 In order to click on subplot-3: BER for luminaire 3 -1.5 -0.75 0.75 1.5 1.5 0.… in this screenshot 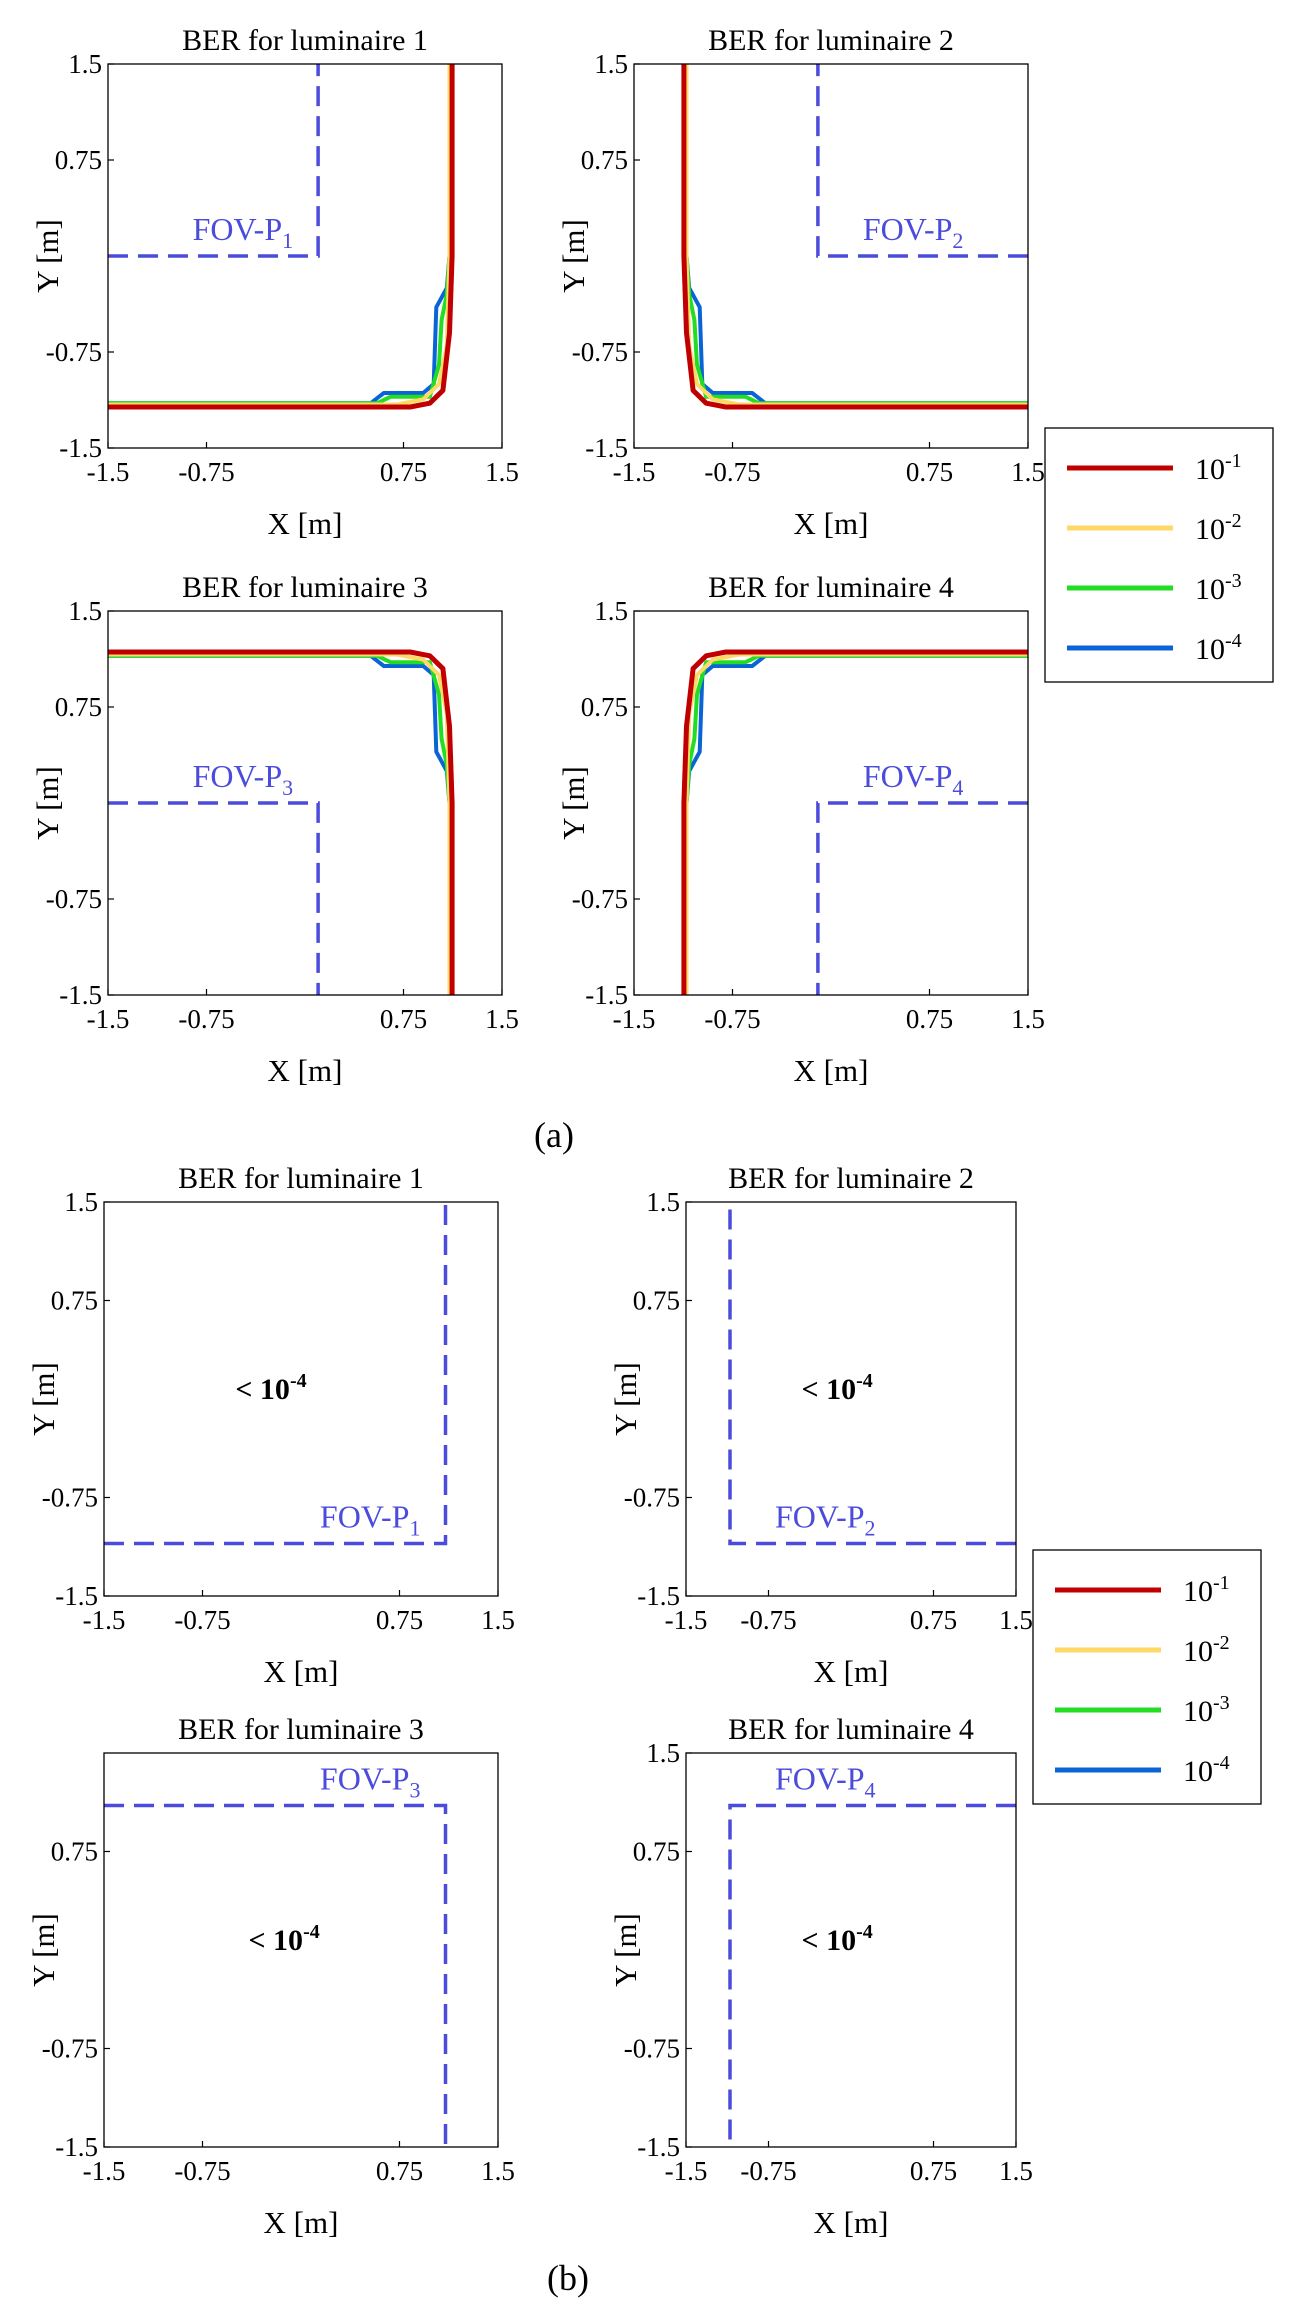, I will do `click(274, 829)`.